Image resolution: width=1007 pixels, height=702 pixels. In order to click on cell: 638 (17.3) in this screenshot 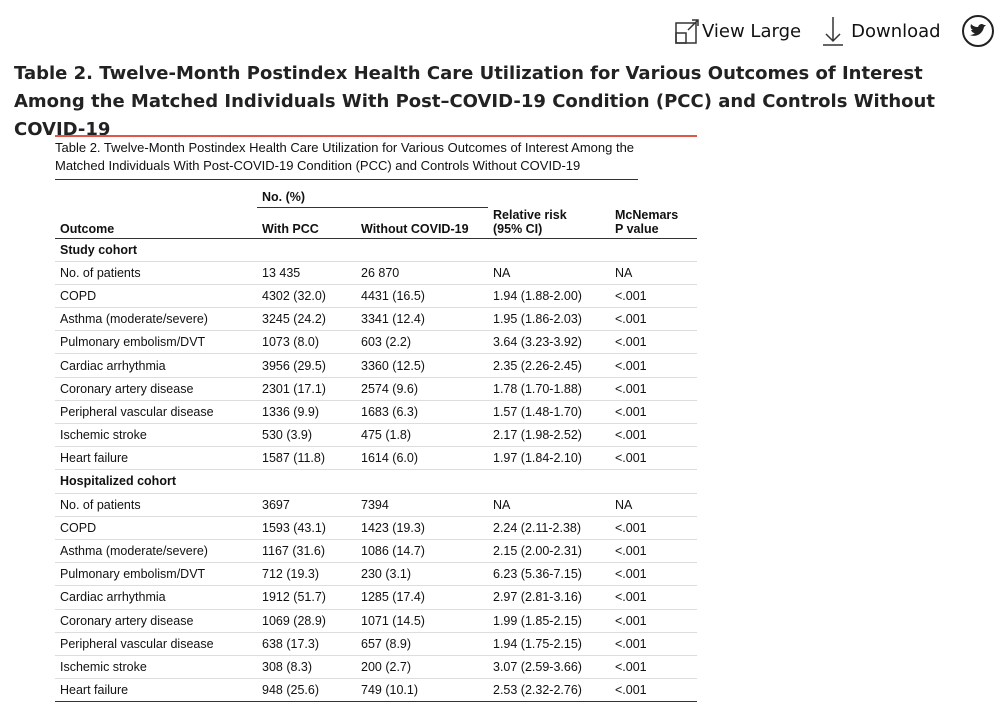, I will do `click(306, 644)`.